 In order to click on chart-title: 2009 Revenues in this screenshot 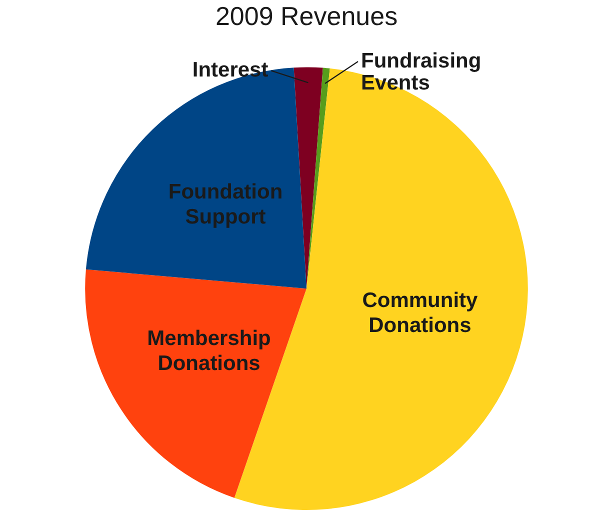, I will do `click(306, 15)`.